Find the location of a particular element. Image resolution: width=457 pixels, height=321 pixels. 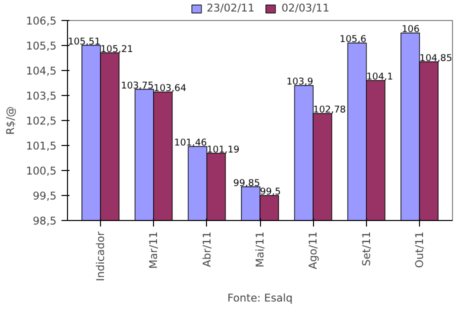

y-tick-label: 101,5 is located at coordinates (41, 146).